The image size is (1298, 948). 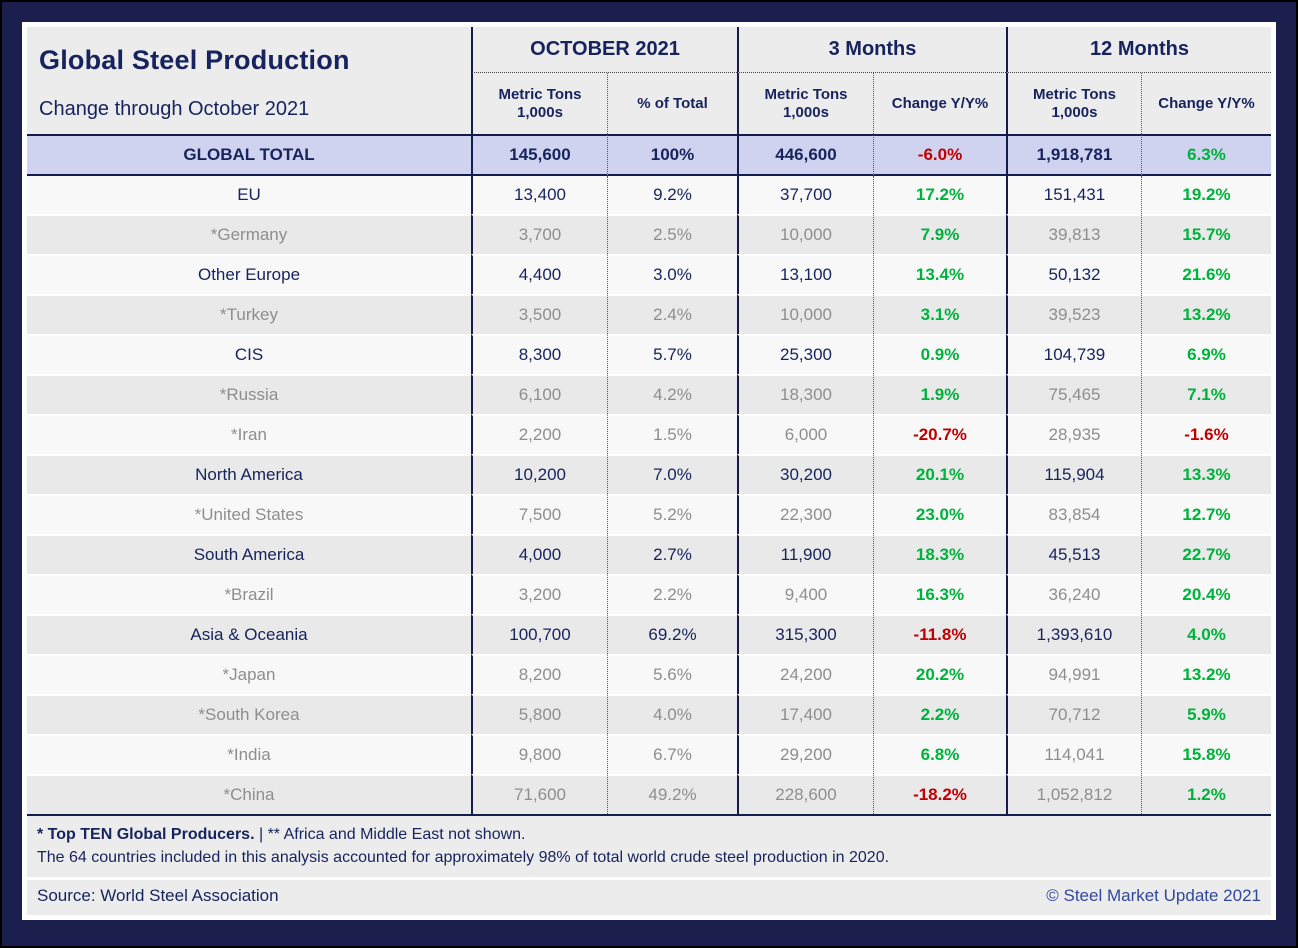 What do you see at coordinates (1073, 394) in the screenshot?
I see `12m-metric-tons-cell: 75,465` at bounding box center [1073, 394].